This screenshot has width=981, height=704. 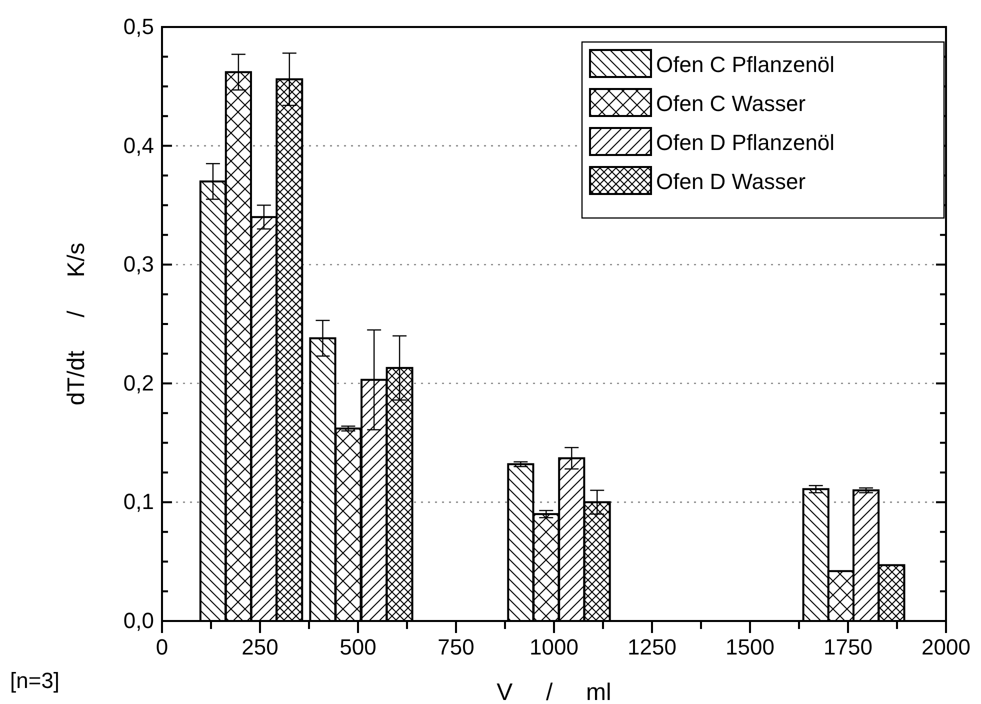 I want to click on y-tick-label: 0,0, so click(x=138, y=621).